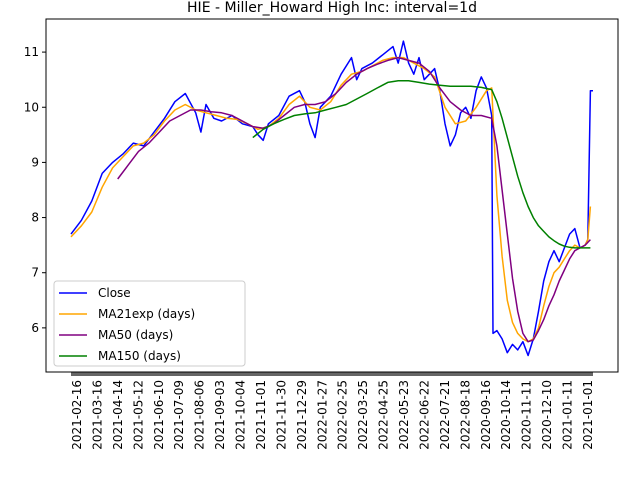 The image size is (640, 480). I want to click on x-tick-label: 2021-05-12, so click(138, 415).